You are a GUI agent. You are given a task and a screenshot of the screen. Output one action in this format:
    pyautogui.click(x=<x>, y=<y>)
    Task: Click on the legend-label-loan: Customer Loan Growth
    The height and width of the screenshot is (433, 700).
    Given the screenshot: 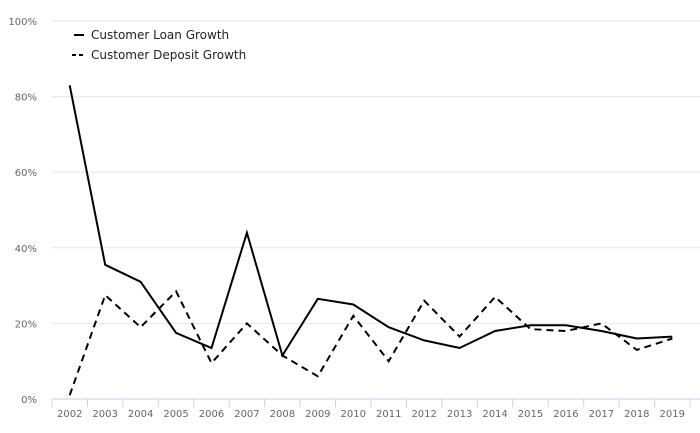 What is the action you would take?
    pyautogui.click(x=160, y=35)
    